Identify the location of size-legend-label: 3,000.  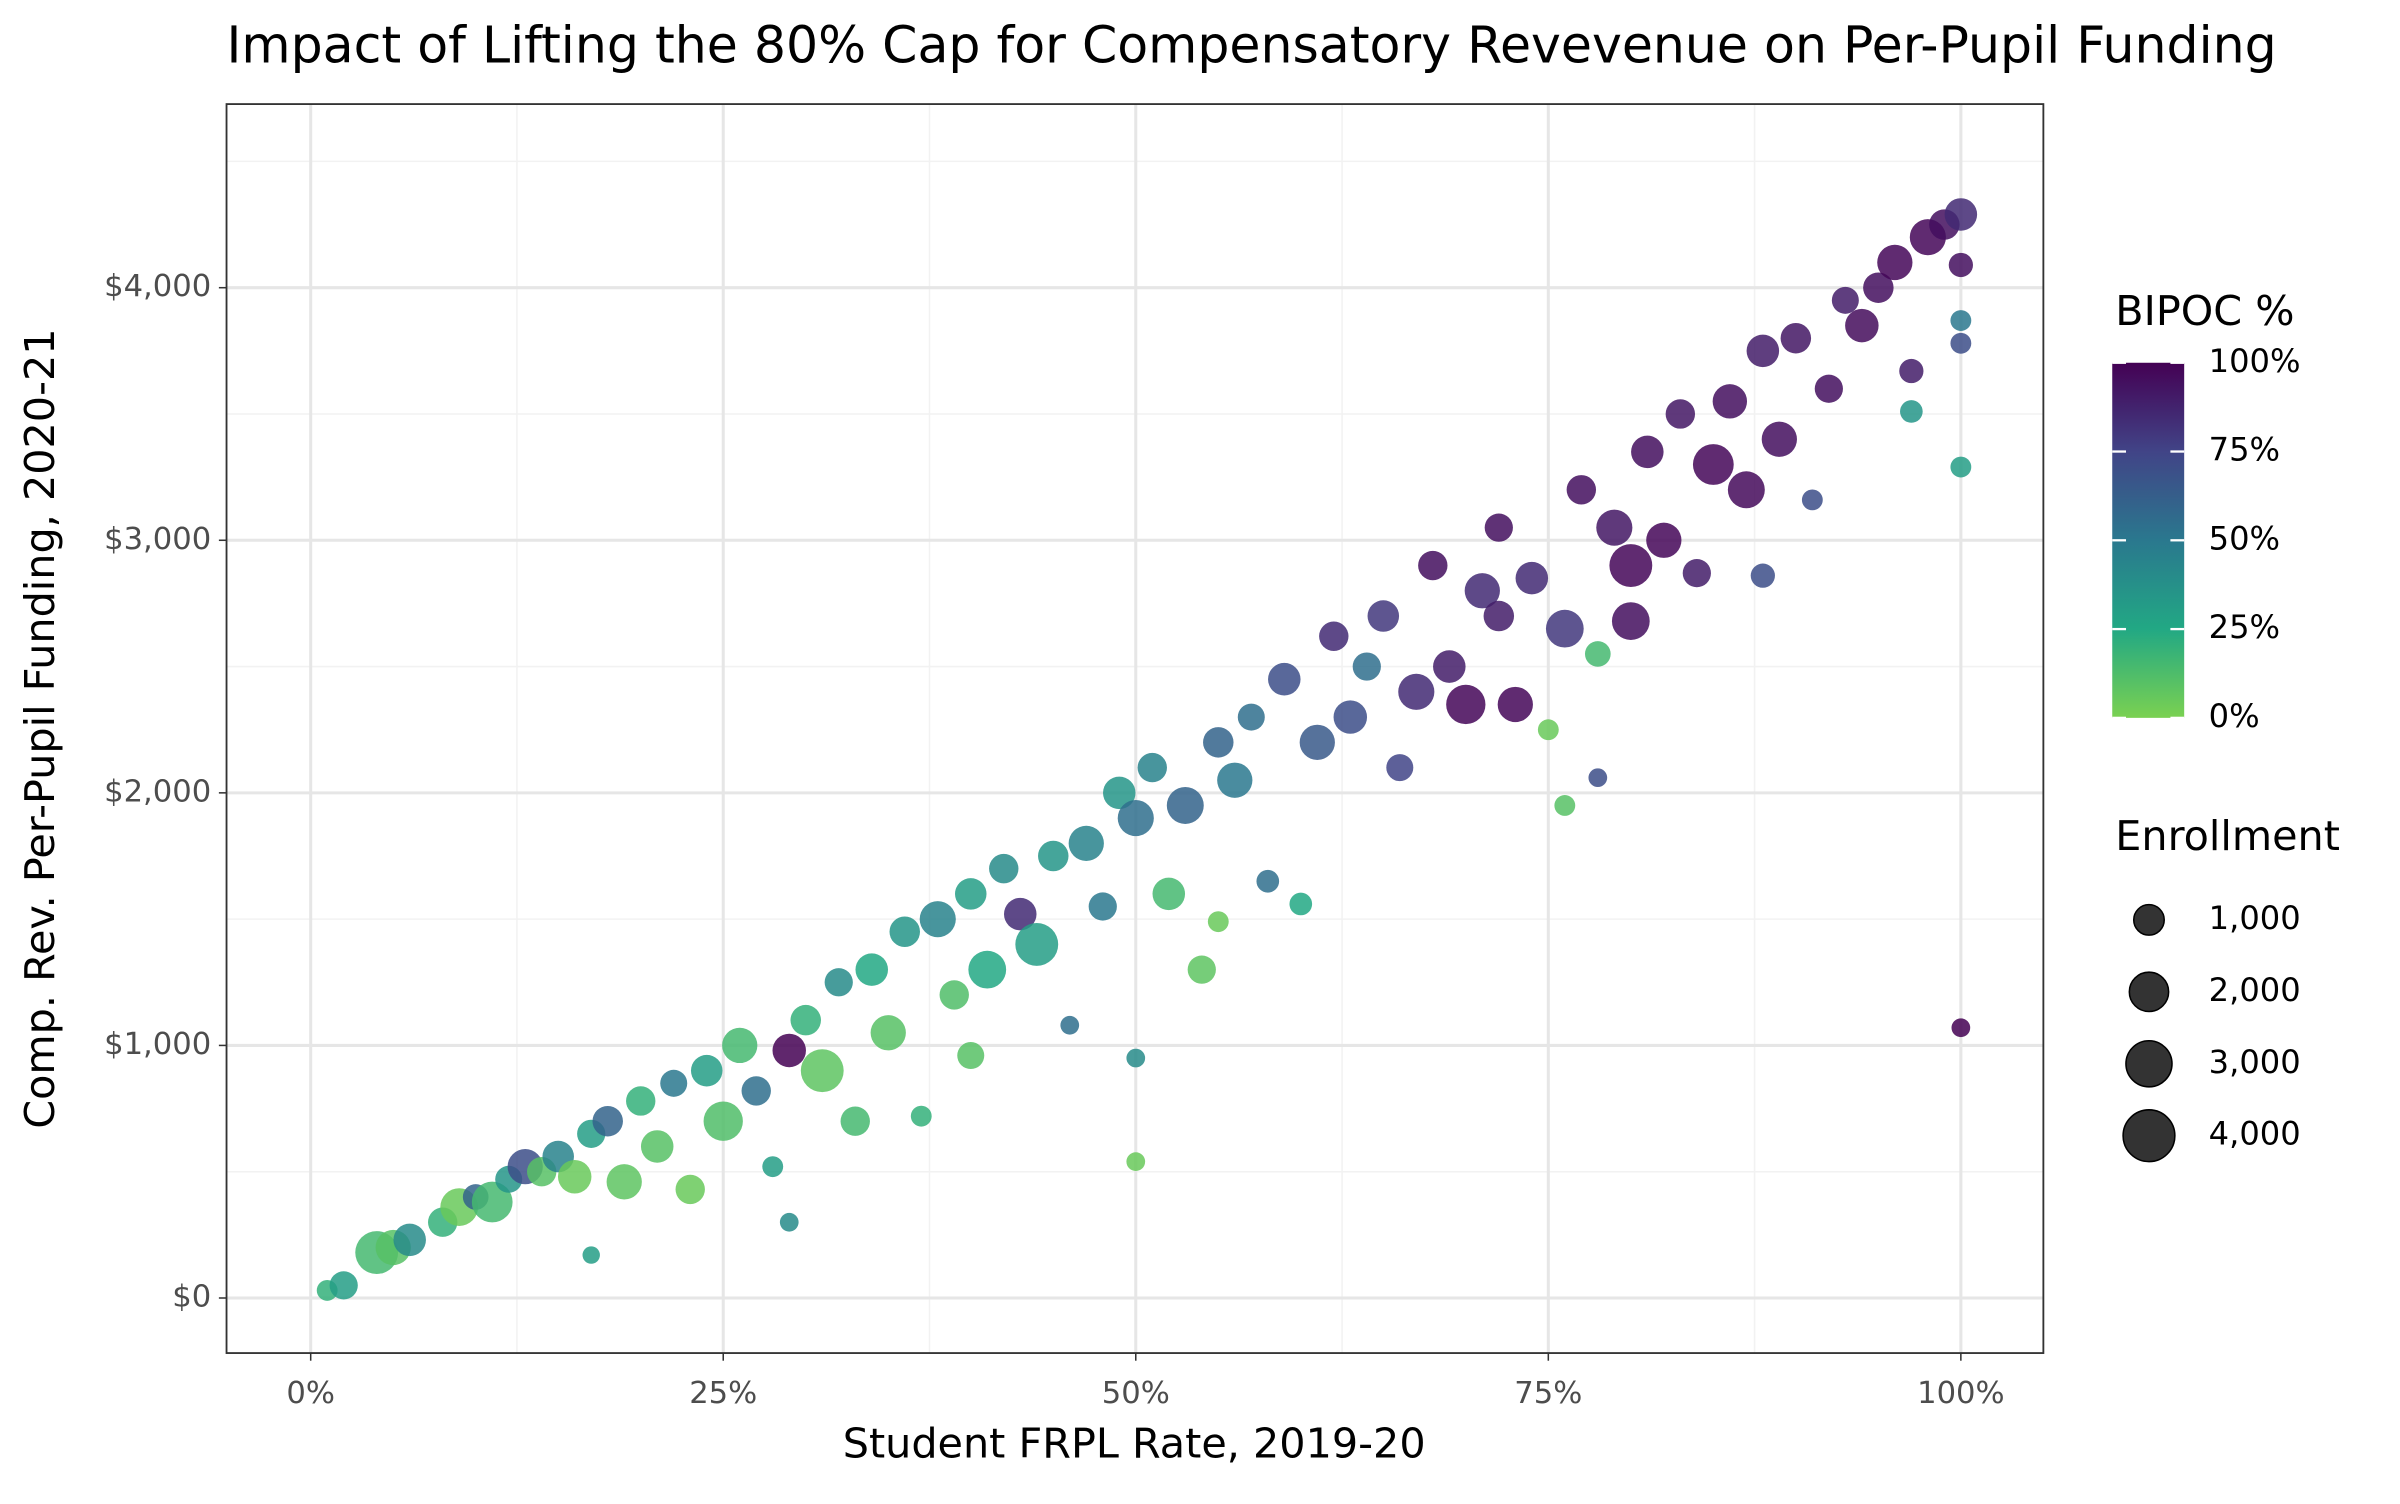
(2255, 1062).